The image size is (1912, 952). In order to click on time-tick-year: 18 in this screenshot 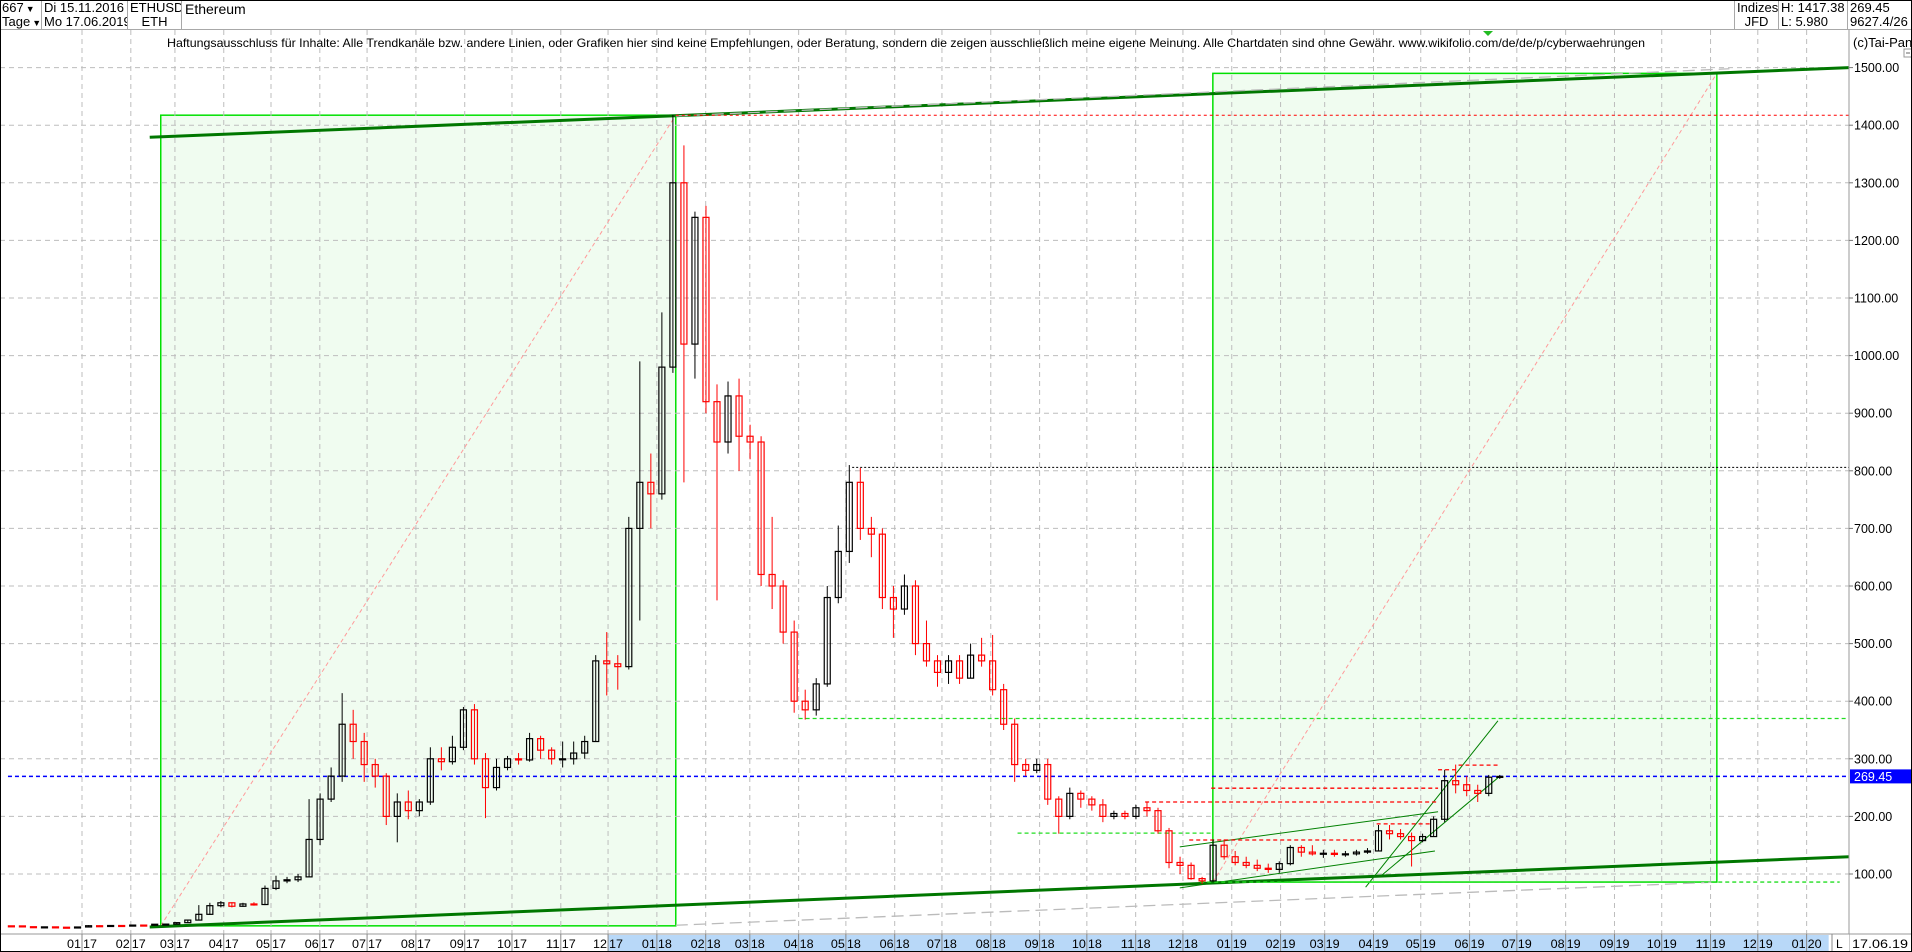, I will do `click(758, 944)`.